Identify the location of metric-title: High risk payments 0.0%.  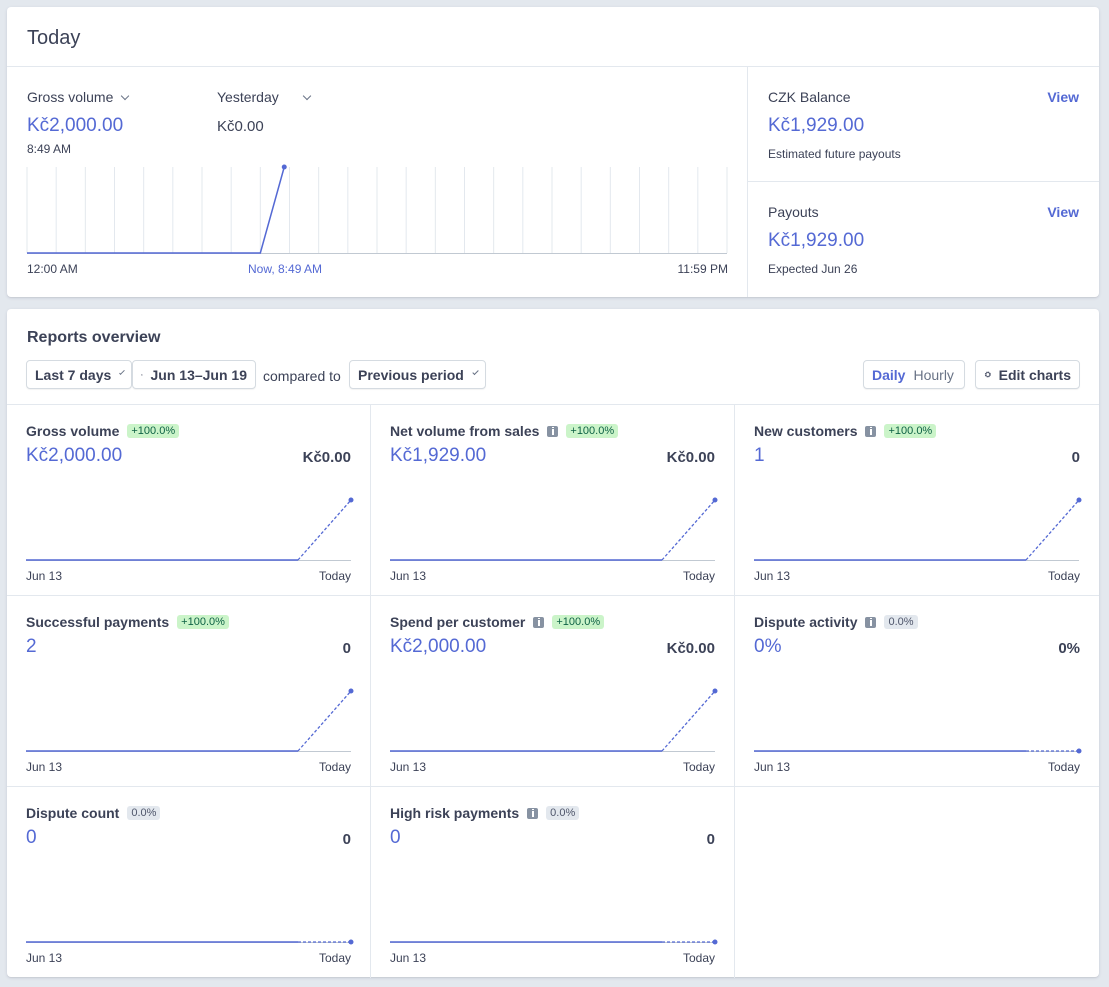
(485, 813).